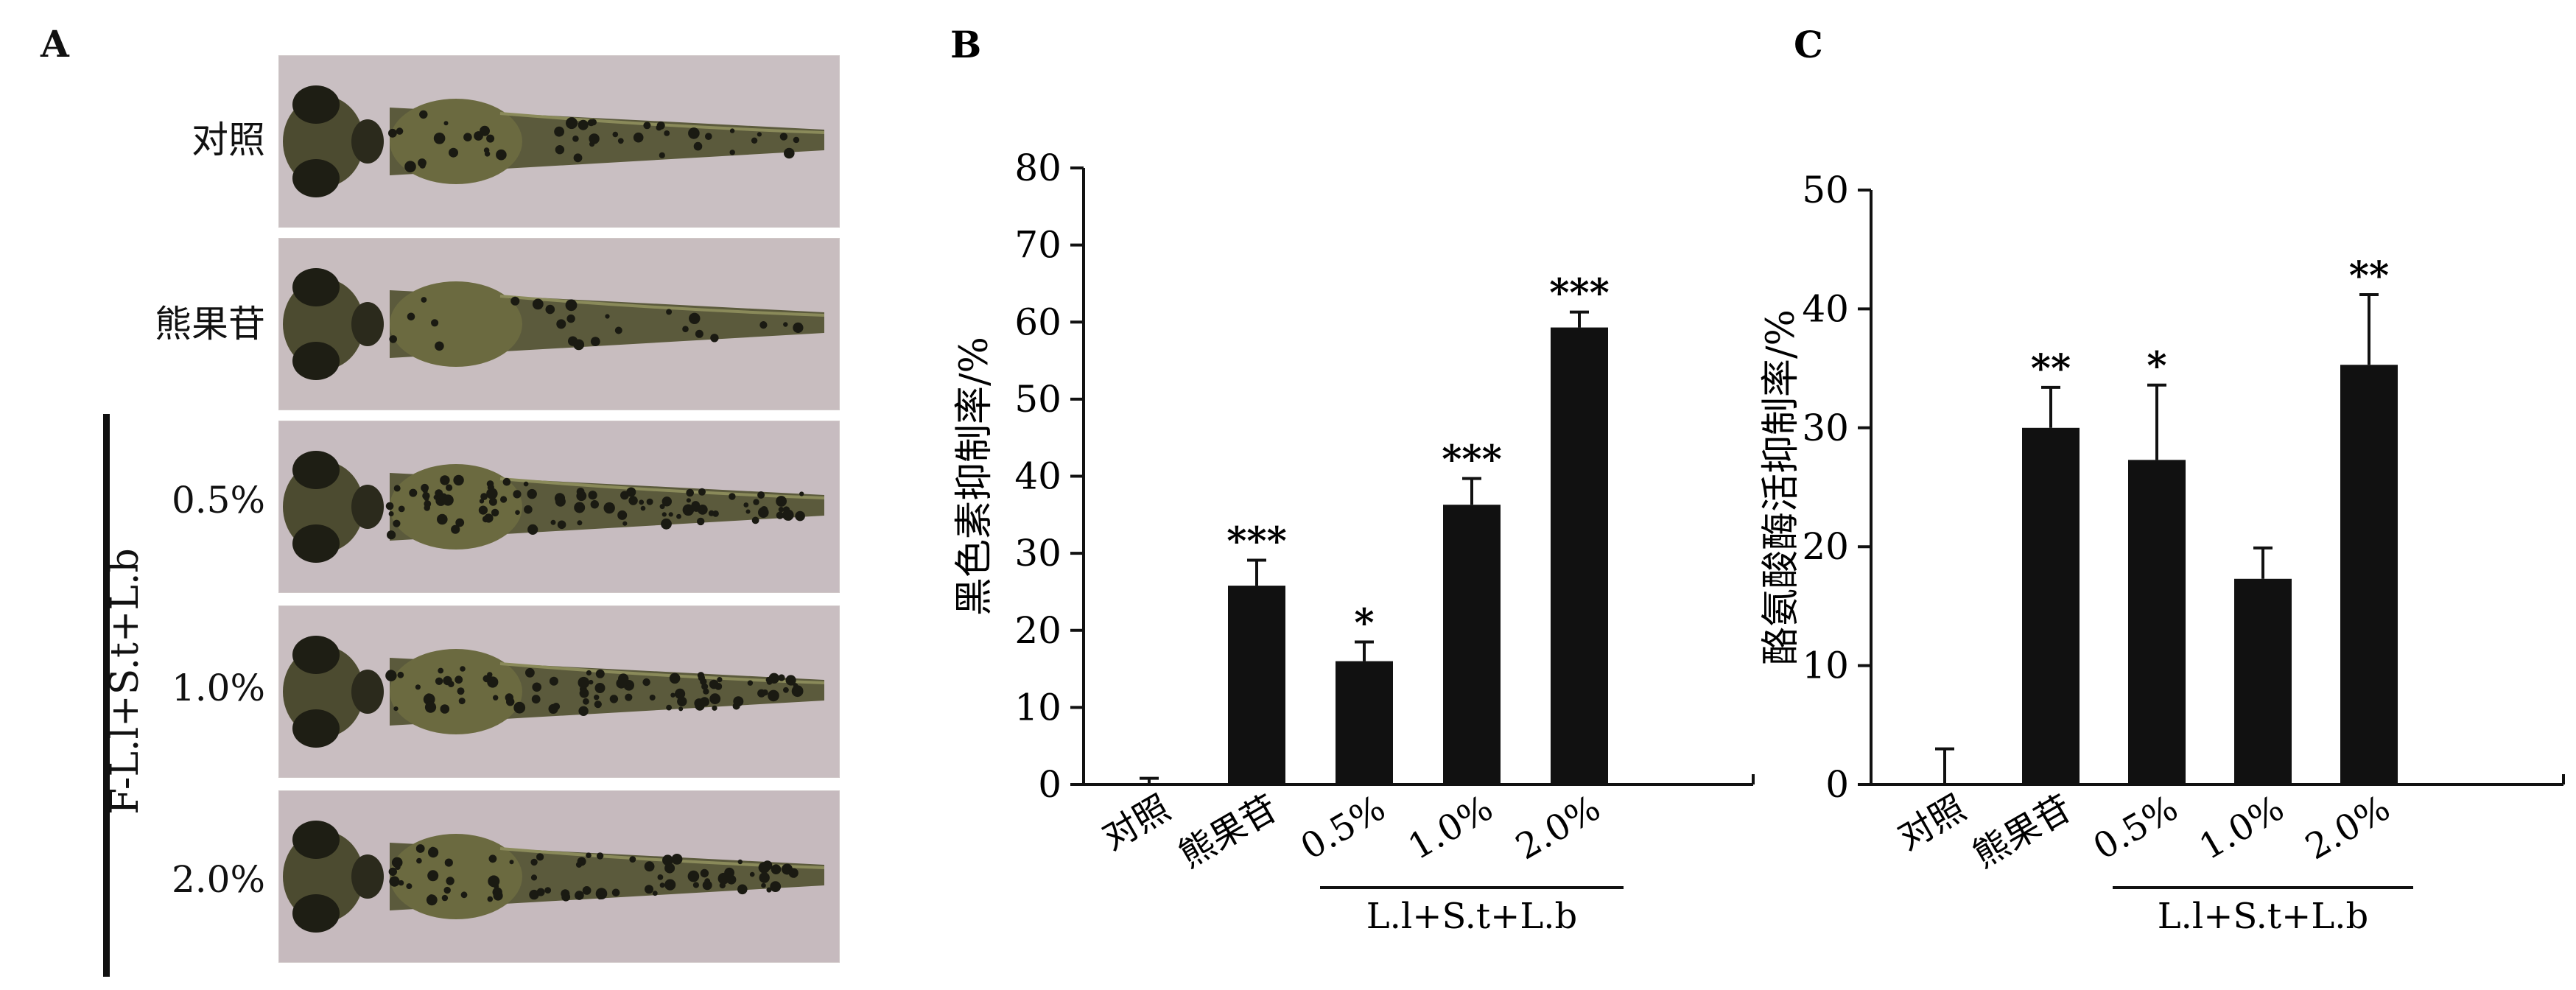 This screenshot has height=990, width=2576. I want to click on panel-a-letter: A, so click(55, 44).